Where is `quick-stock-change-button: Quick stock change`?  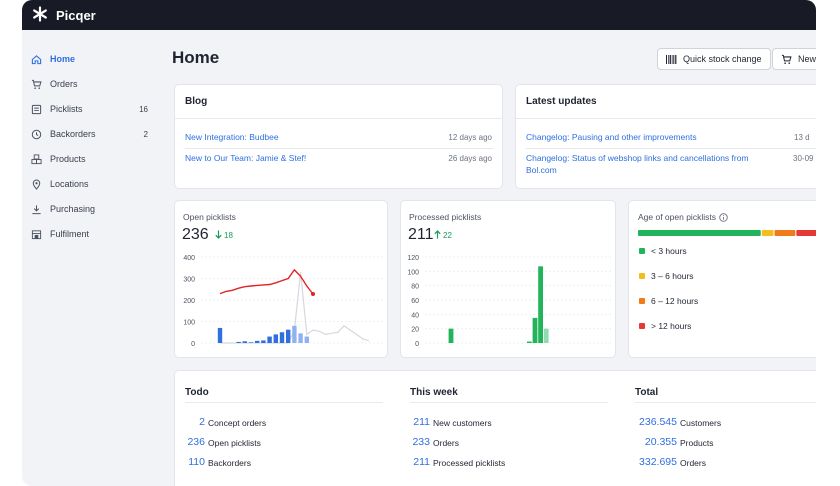
quick-stock-change-button: Quick stock change is located at coordinates (714, 59).